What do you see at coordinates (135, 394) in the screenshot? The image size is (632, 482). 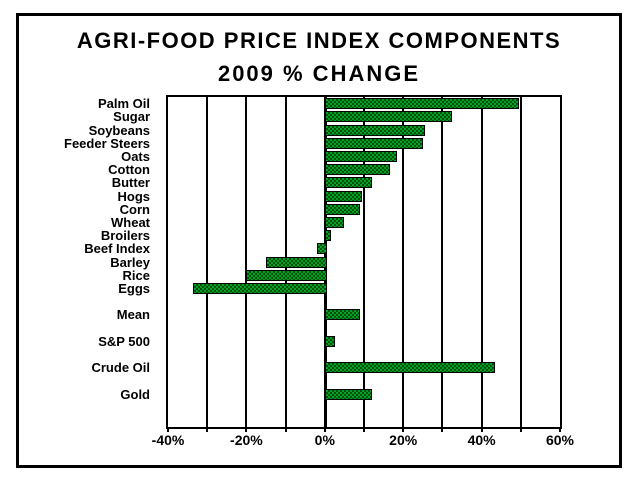 I see `category-label: Gold` at bounding box center [135, 394].